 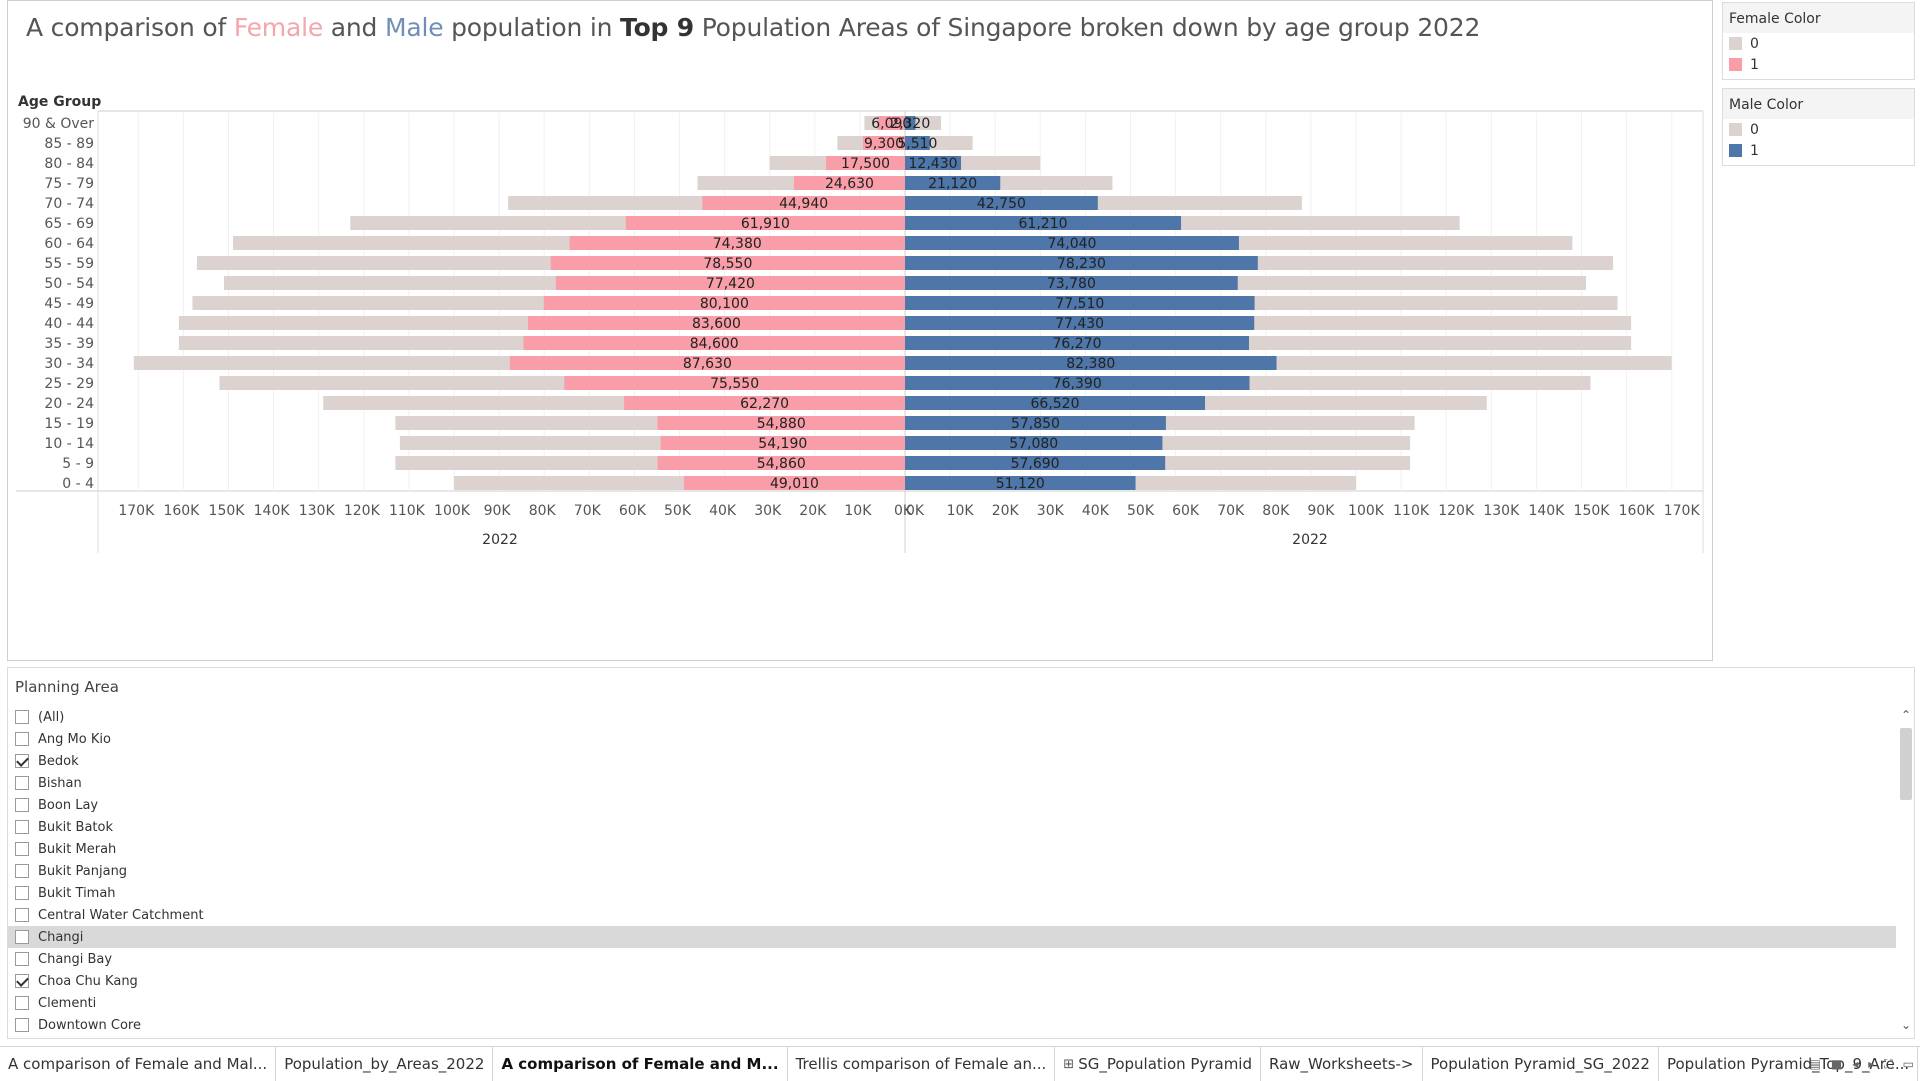 I want to click on filmstrip-icon: ■, so click(x=1836, y=1064).